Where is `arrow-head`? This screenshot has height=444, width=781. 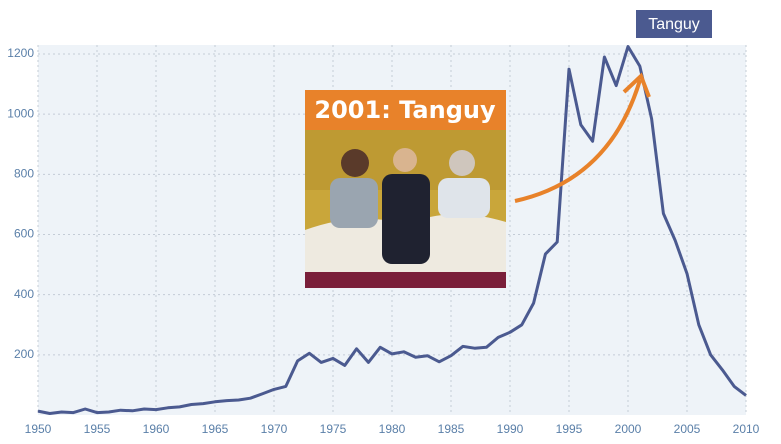
arrow-head is located at coordinates (636, 85).